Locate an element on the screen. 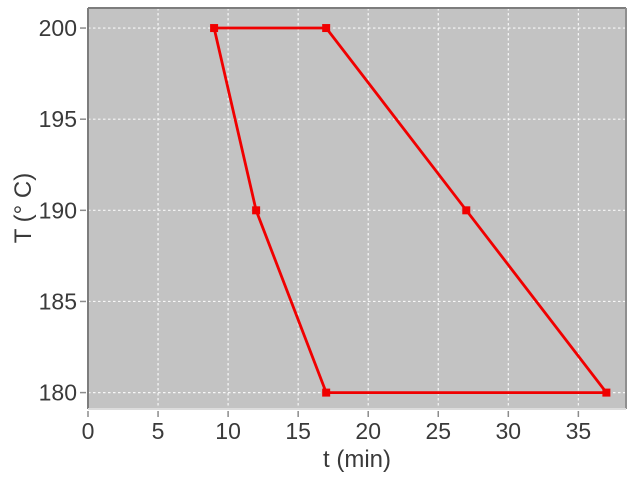 The image size is (640, 480). y-tick-label: 190 is located at coordinates (58, 210).